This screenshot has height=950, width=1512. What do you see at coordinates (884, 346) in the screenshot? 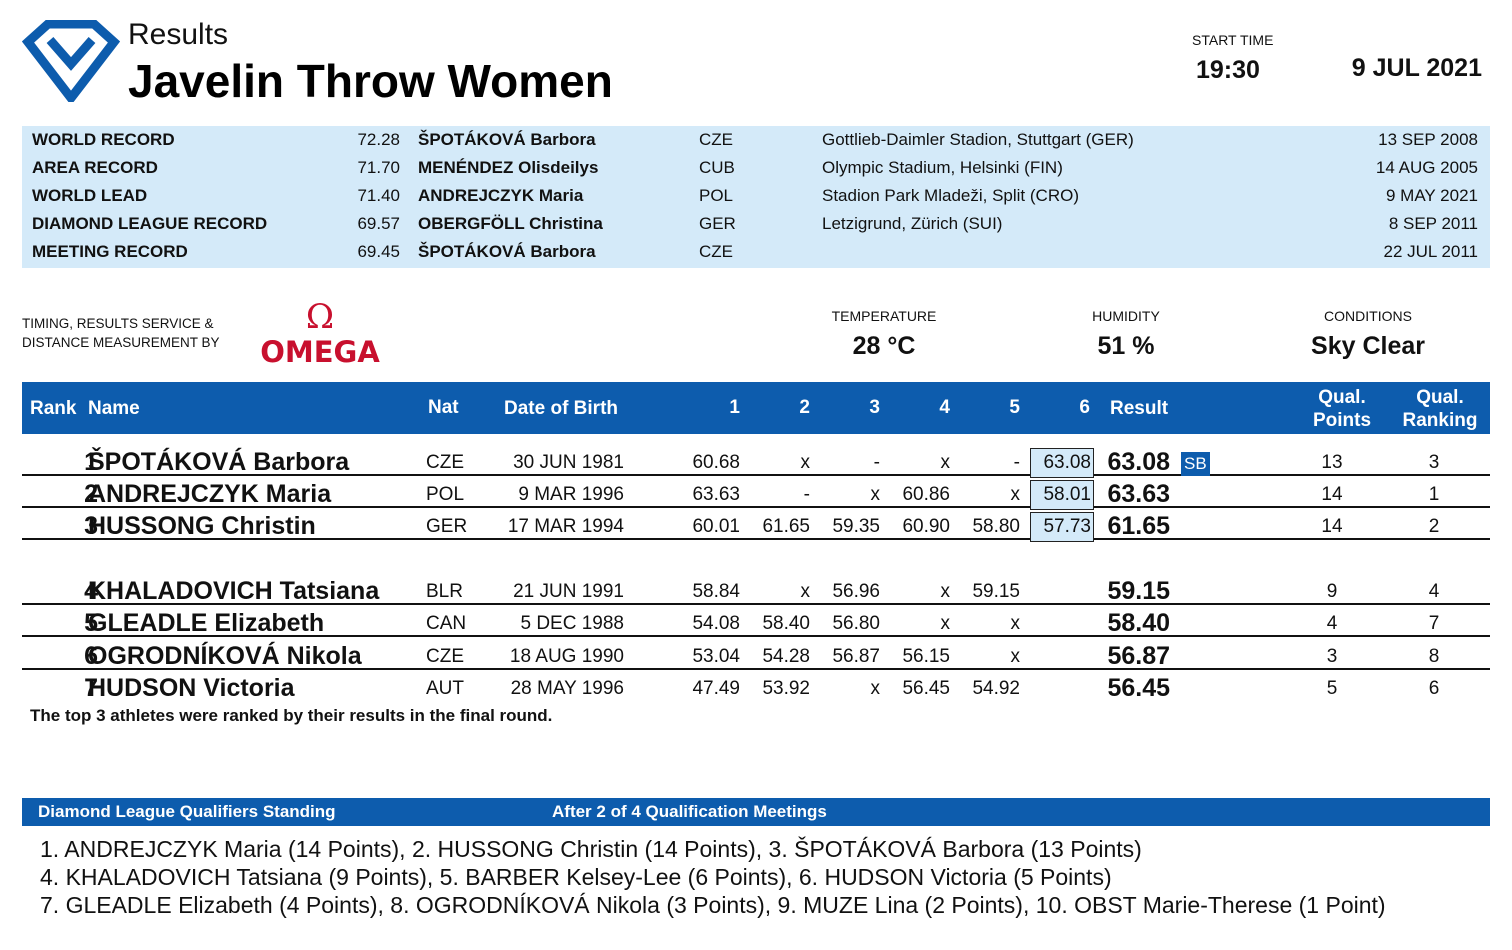
I see `temperature-value: 28 °C` at bounding box center [884, 346].